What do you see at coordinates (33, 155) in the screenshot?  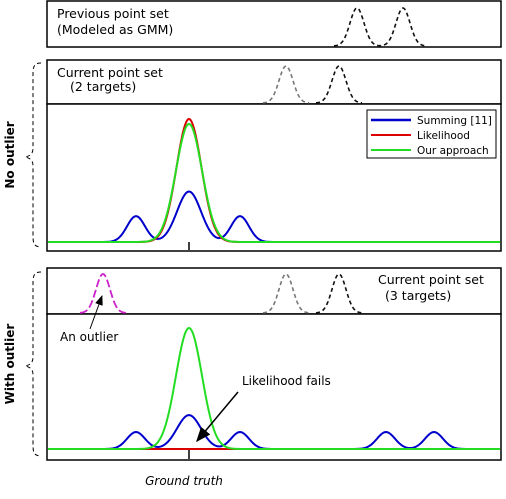 I see `no-outlier-brace` at bounding box center [33, 155].